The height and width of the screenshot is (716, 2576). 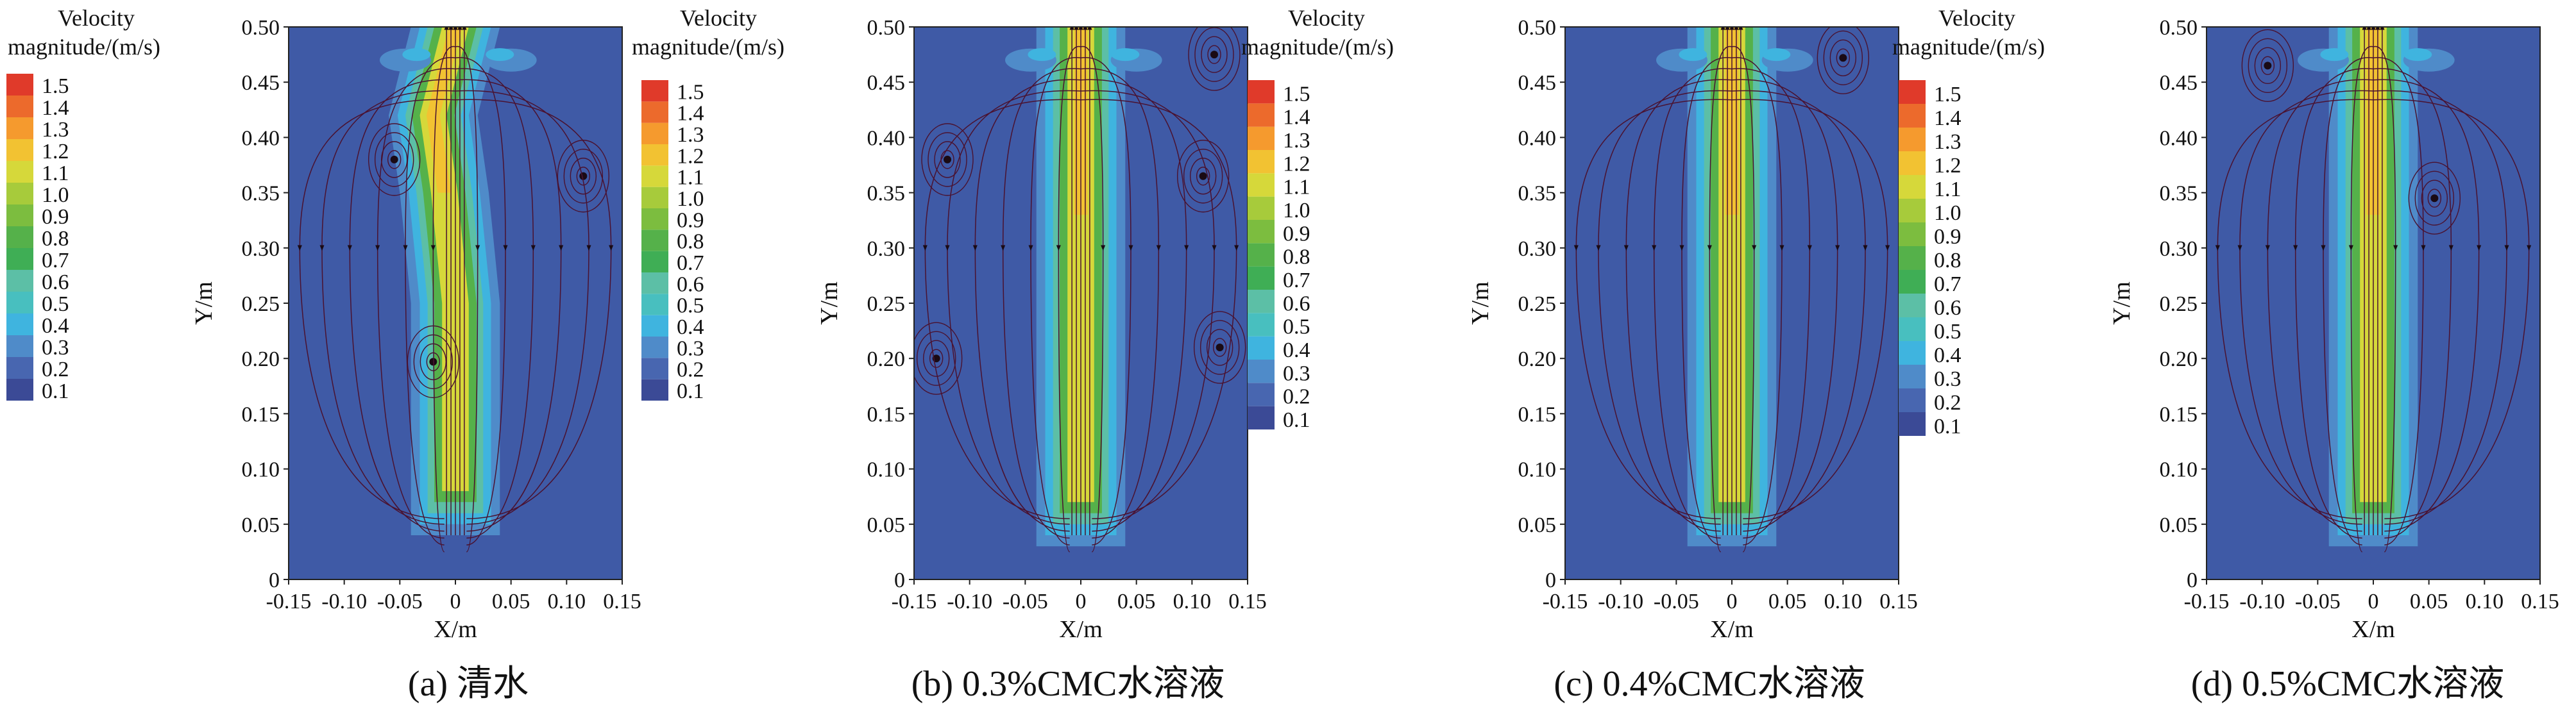 What do you see at coordinates (690, 306) in the screenshot?
I see `colorbar-label: 0.5` at bounding box center [690, 306].